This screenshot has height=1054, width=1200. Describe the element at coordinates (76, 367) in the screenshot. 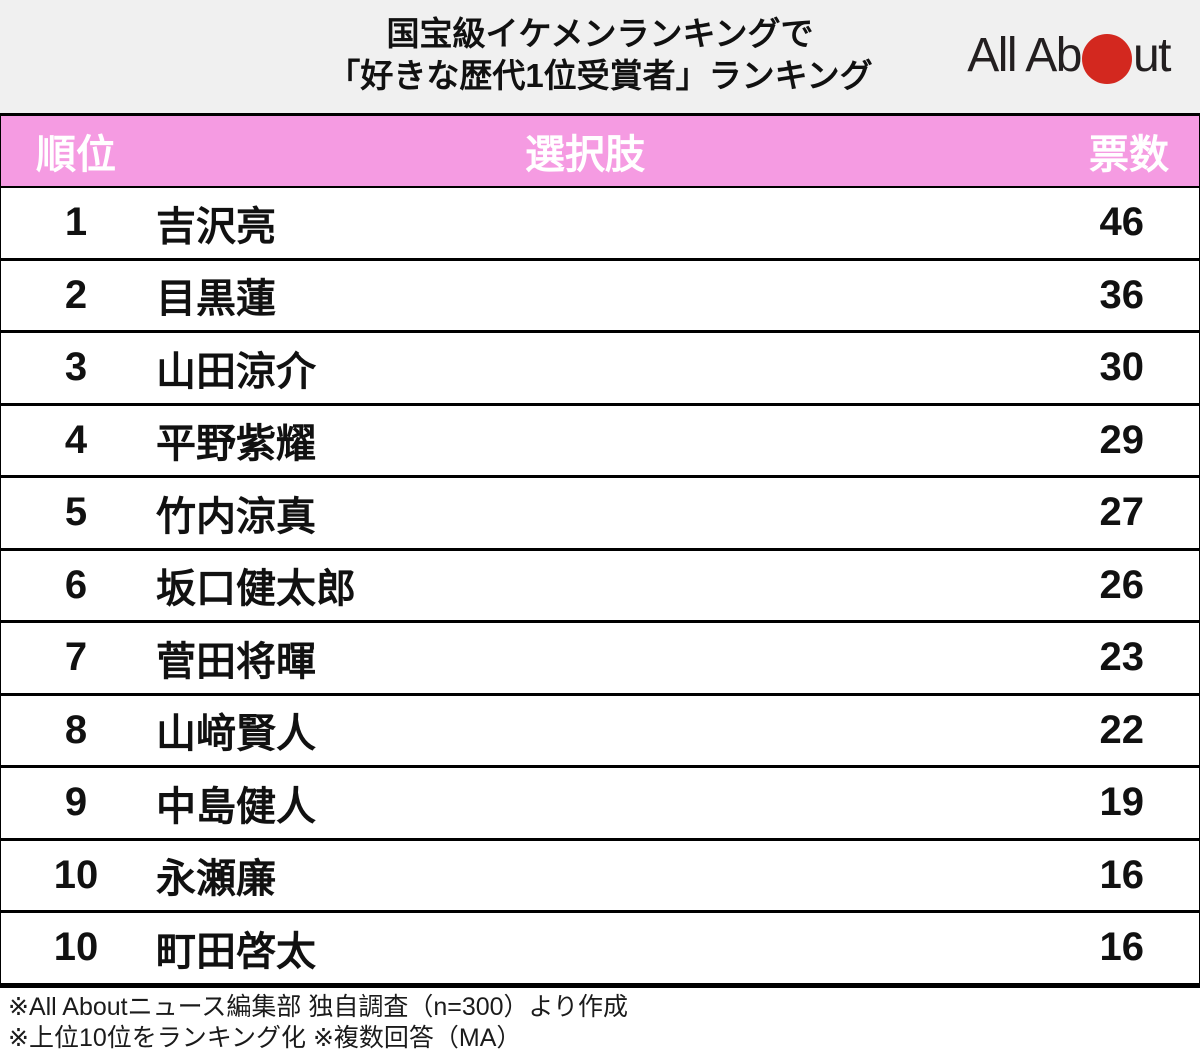

I see `rank-cell: 3` at that location.